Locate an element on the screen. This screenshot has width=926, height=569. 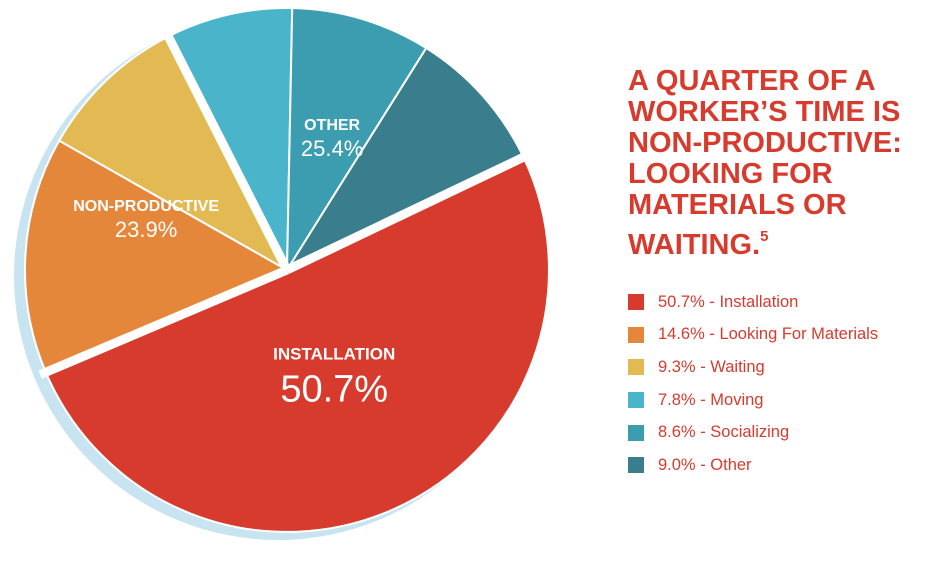
pie-slice-socializing is located at coordinates (356, 140).